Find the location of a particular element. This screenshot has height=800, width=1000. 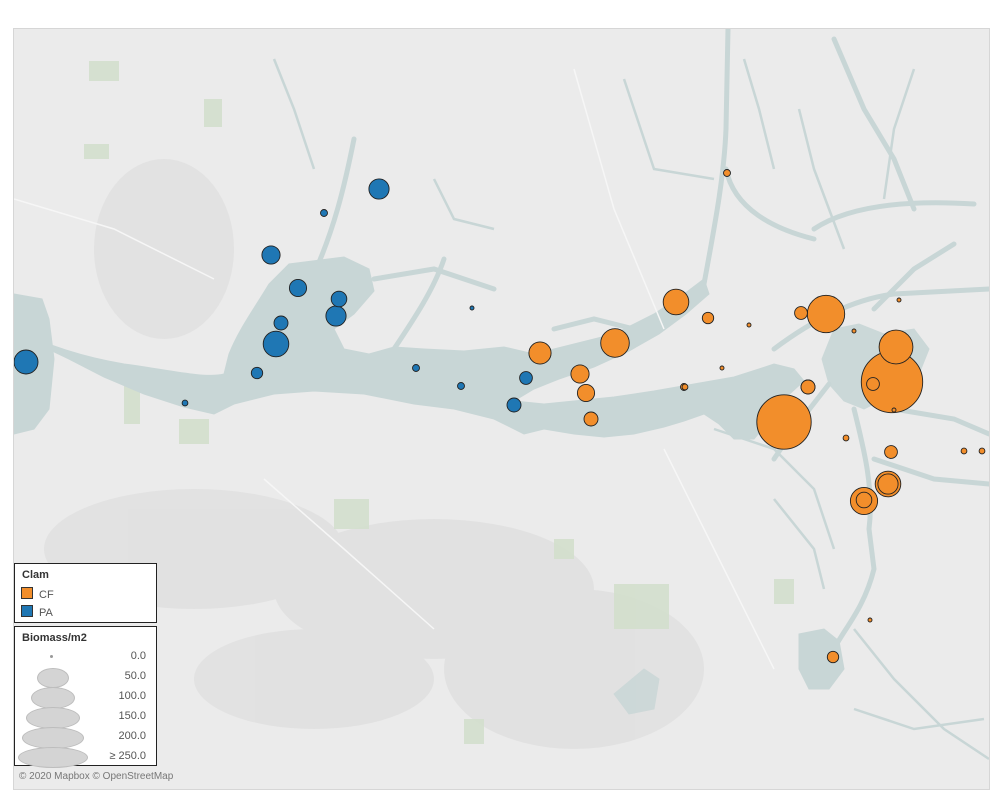

size-label: 0.0 is located at coordinates (138, 656).